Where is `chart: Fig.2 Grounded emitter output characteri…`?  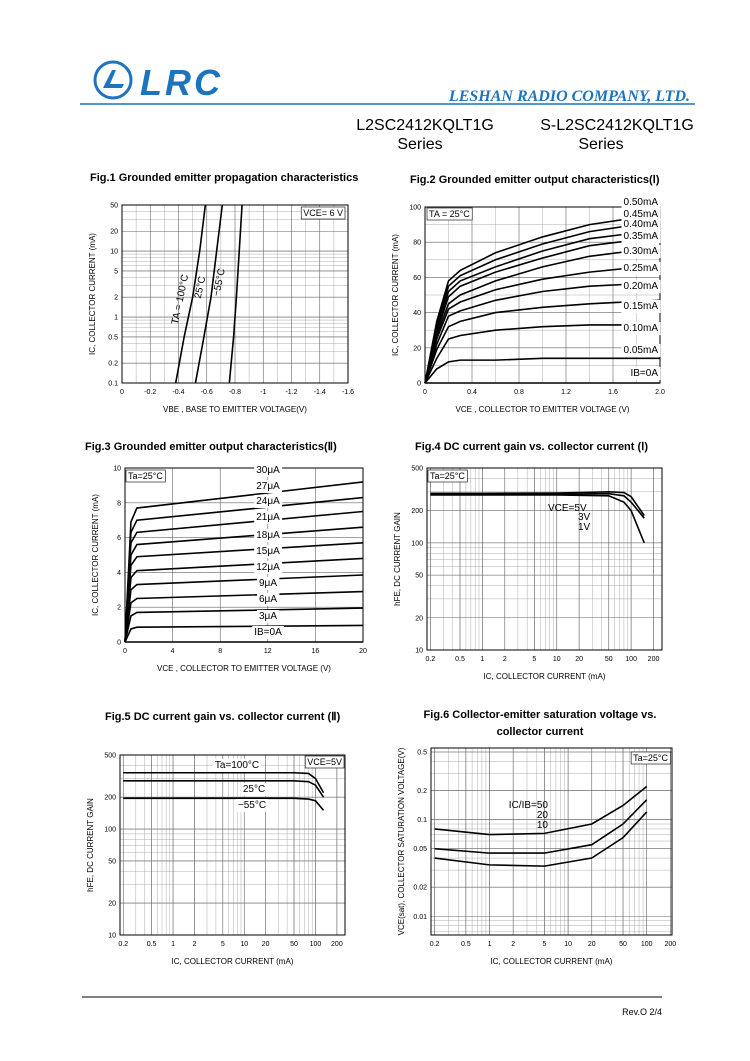
chart: Fig.2 Grounded emitter output characteri… is located at coordinates (528, 294).